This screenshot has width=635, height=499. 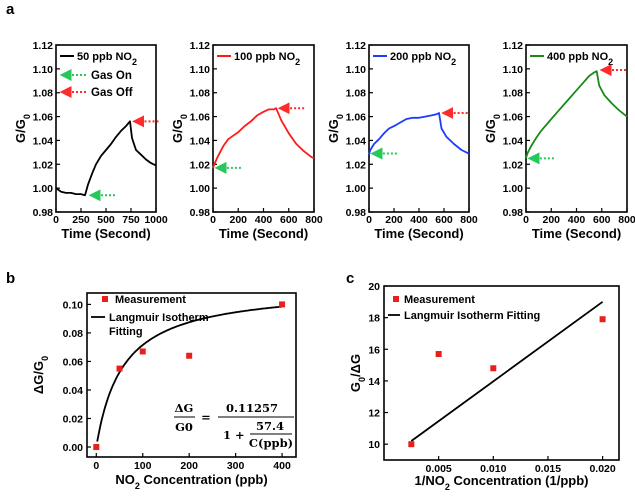 I want to click on y-tick-label: 1.12, so click(x=43, y=46).